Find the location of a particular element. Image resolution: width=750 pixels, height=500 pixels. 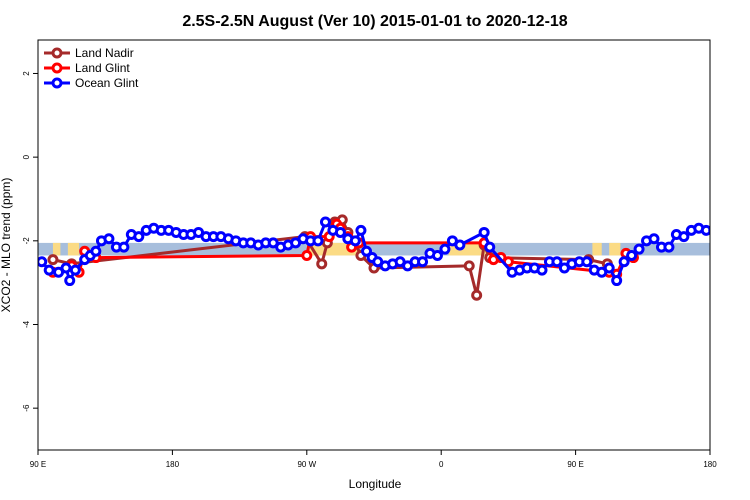

y-tick-label: -2 is located at coordinates (26, 241).